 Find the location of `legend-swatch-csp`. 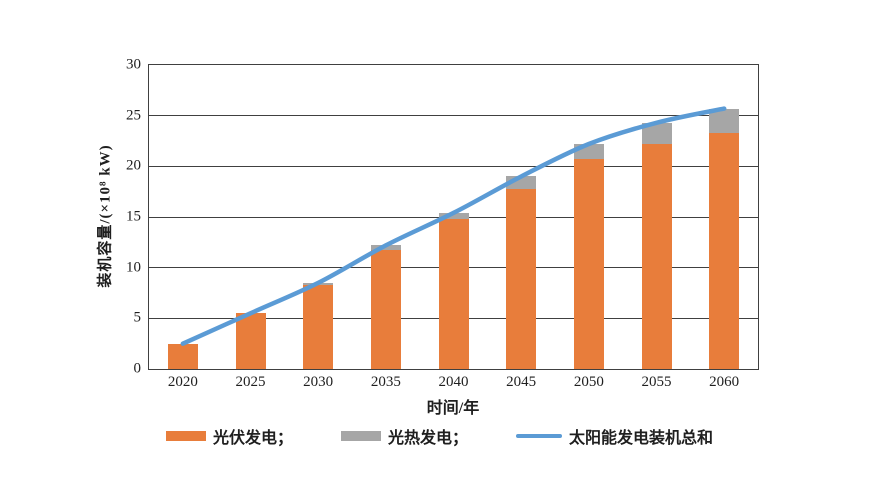

legend-swatch-csp is located at coordinates (360, 436).